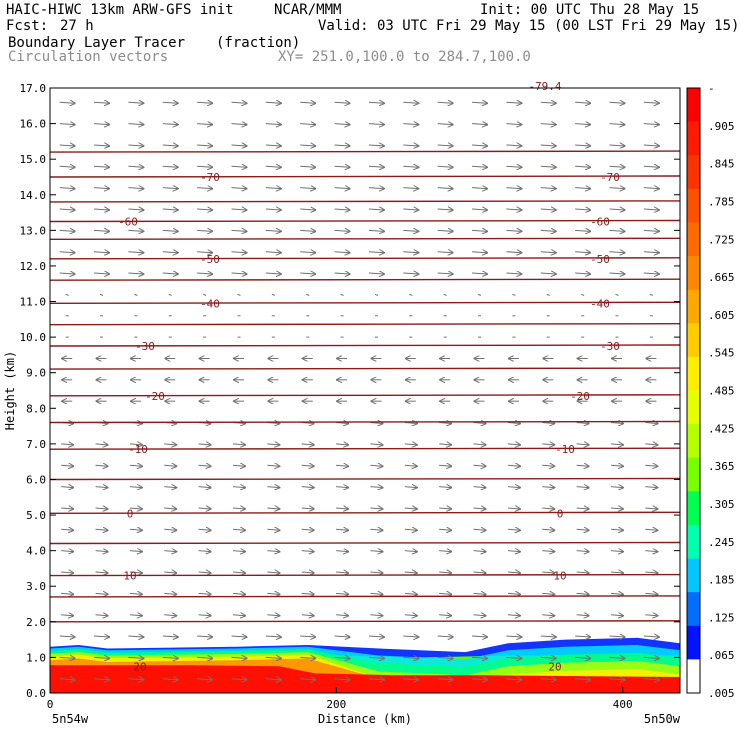  What do you see at coordinates (138, 449) in the screenshot?
I see `contour-label: -10` at bounding box center [138, 449].